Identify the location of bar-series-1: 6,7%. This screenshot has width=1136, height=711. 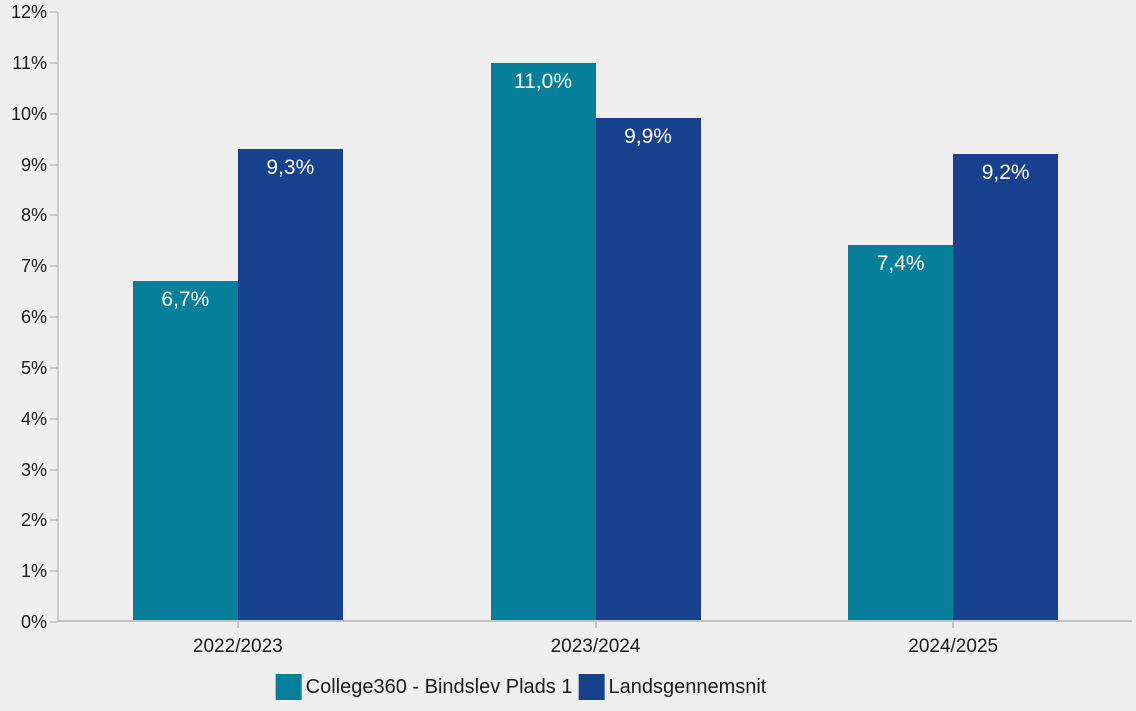
(185, 450).